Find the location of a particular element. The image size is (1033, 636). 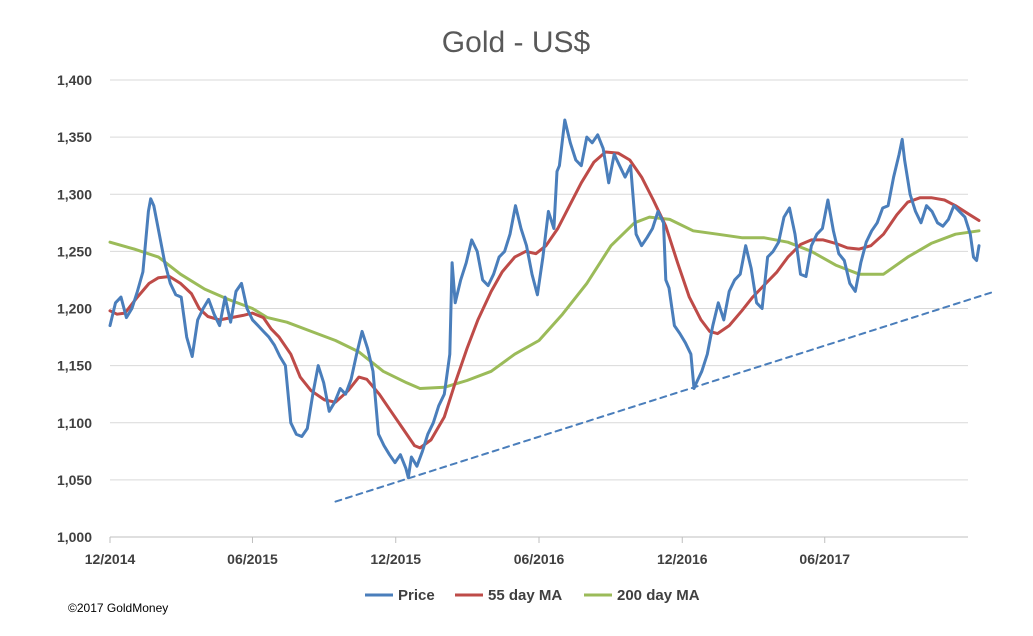

y-tick-label: 1,050 is located at coordinates (74, 480).